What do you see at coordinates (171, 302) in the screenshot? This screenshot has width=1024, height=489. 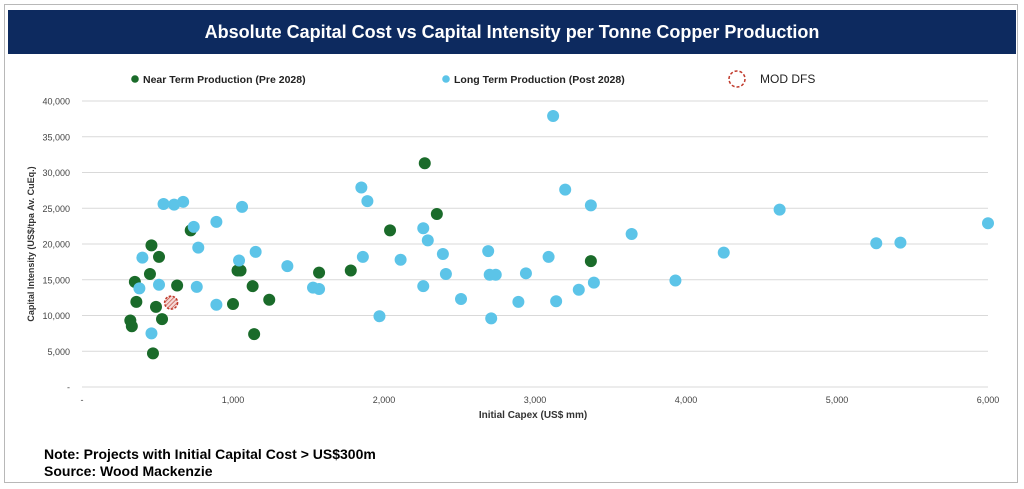 I see `mod-dfs-point` at bounding box center [171, 302].